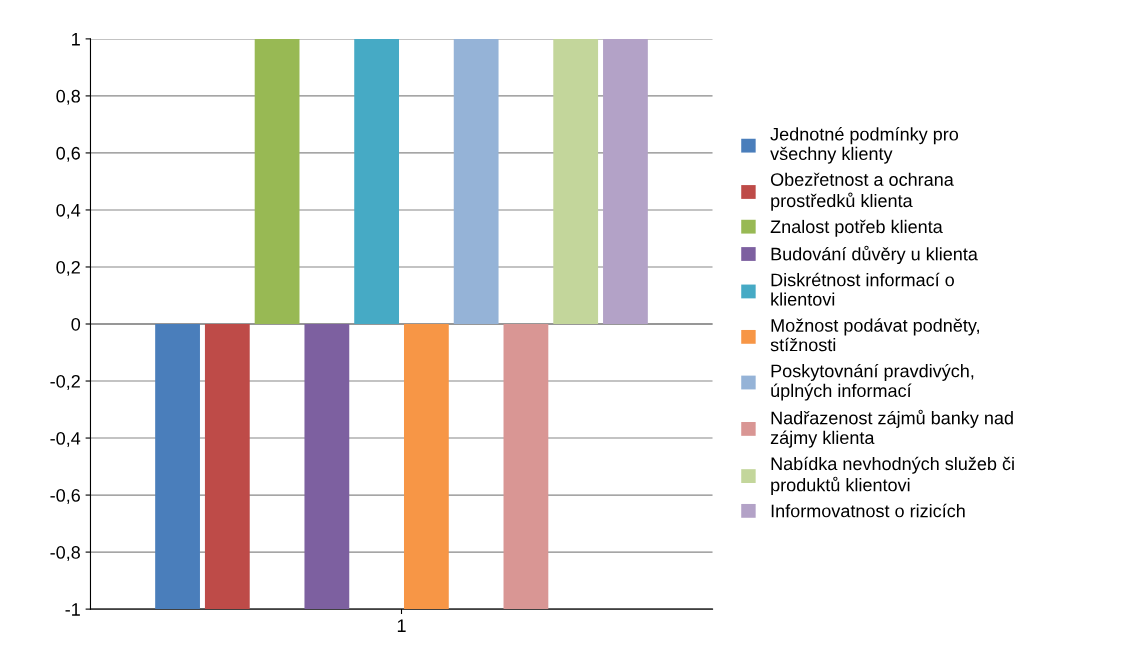 The width and height of the screenshot is (1131, 648). I want to click on legend-label: Jednotné podmínky pro všechny klienty, so click(864, 145).